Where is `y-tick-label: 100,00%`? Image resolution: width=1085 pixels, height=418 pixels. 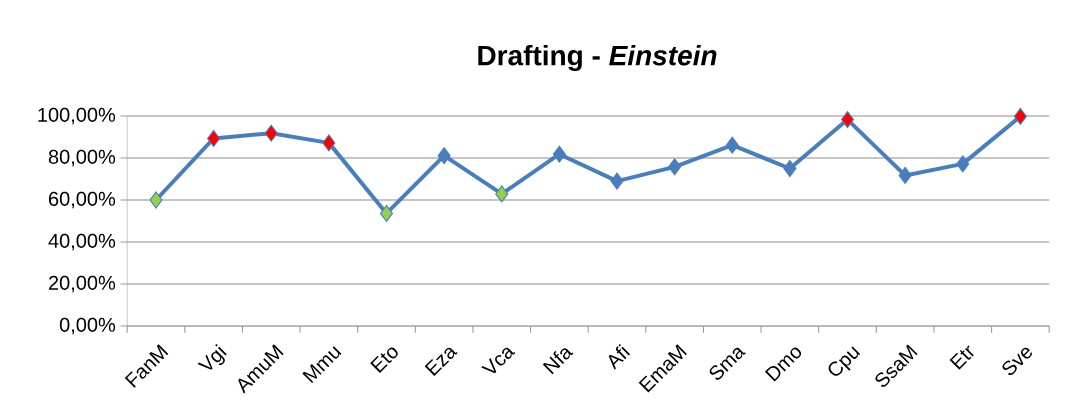 y-tick-label: 100,00% is located at coordinates (77, 116).